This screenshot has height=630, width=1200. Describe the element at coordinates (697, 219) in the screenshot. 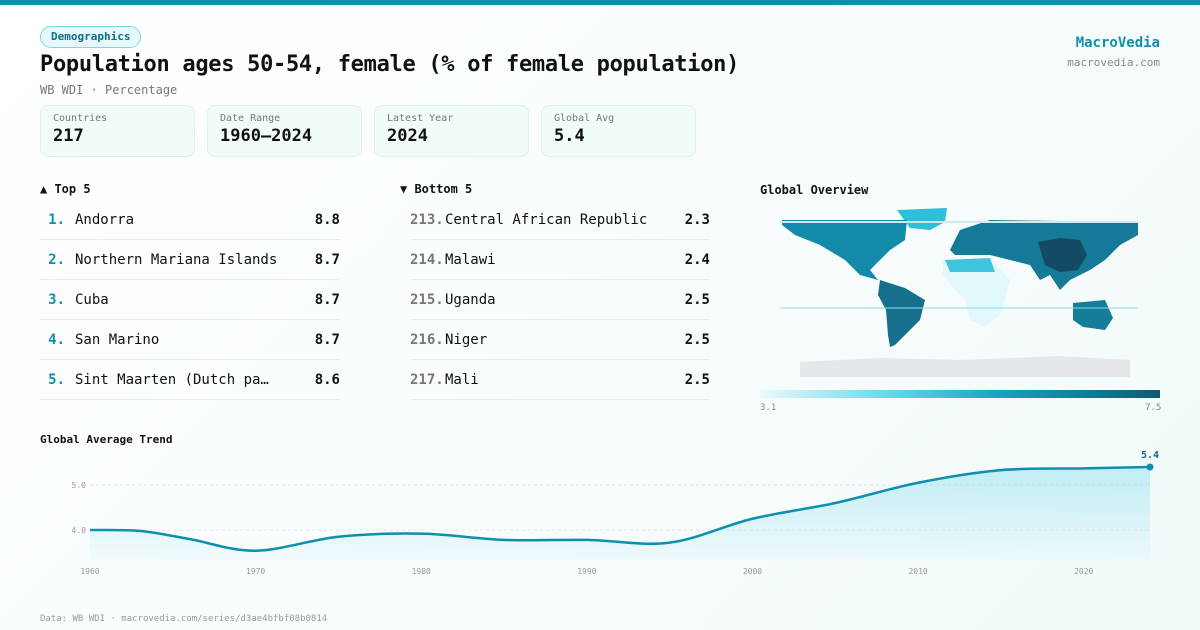

I see `country-value: 2.3` at that location.